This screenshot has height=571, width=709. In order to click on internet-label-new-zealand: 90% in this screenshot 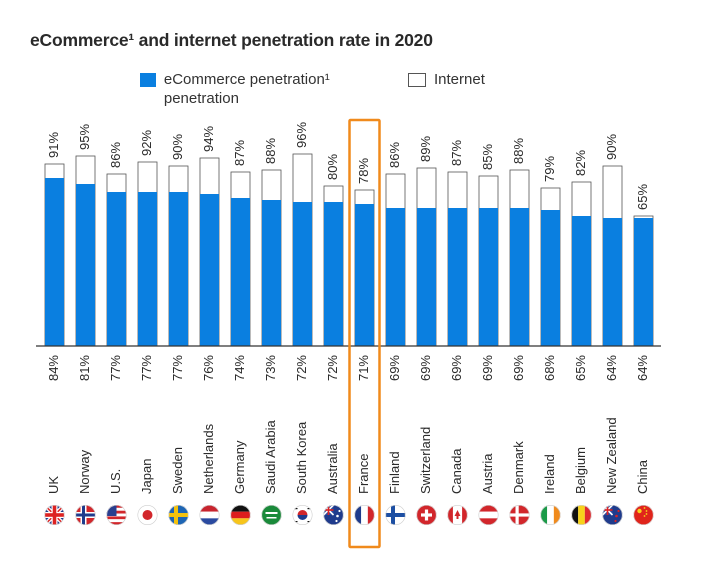, I will do `click(611, 147)`.